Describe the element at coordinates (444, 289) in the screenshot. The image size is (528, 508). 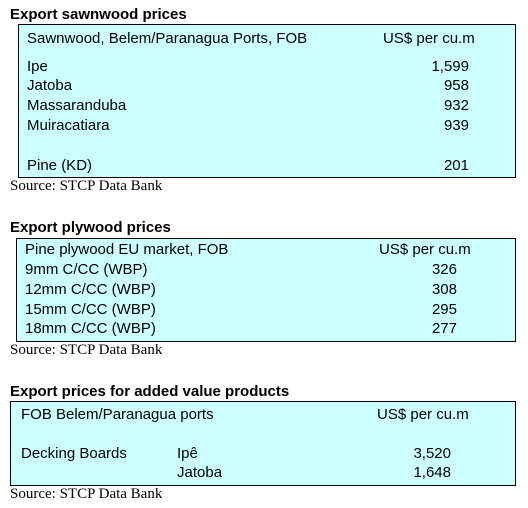
I see `plywood-price: 308` at that location.